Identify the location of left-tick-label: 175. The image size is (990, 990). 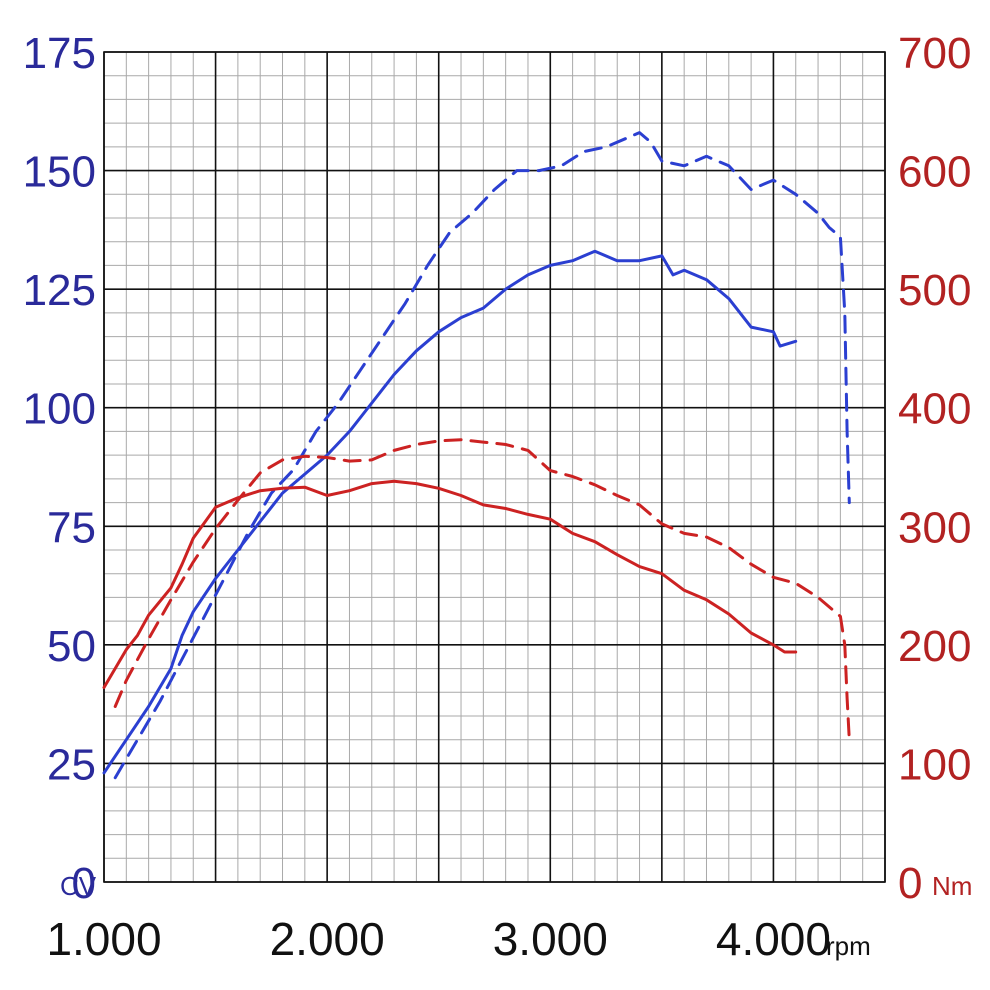
(59, 53).